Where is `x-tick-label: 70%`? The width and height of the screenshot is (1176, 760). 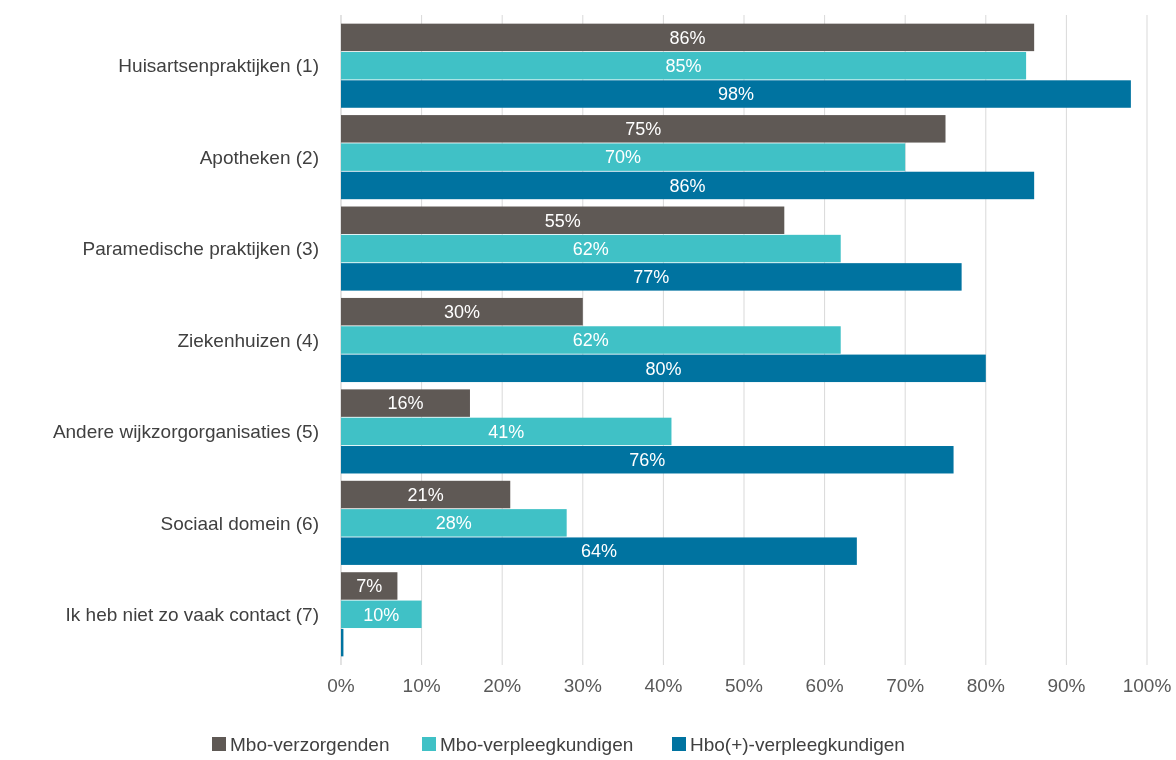
x-tick-label: 70% is located at coordinates (905, 685).